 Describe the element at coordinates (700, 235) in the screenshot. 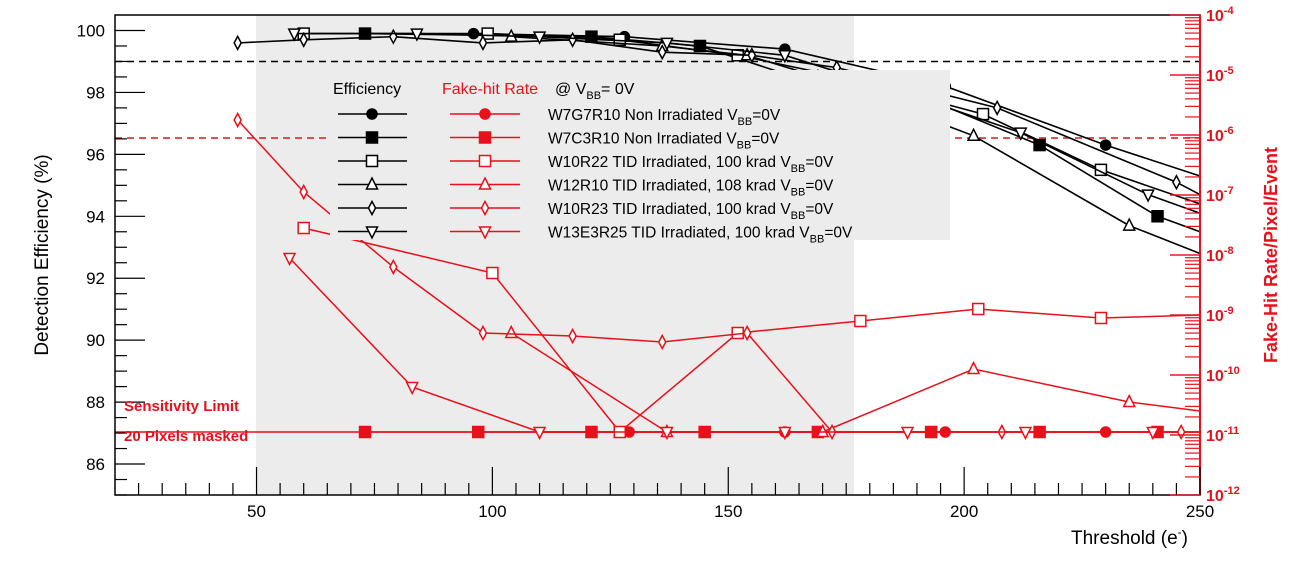

I see `legend-label: W13E3R25 TID Irradiated, 100 krad VBB=0V` at that location.